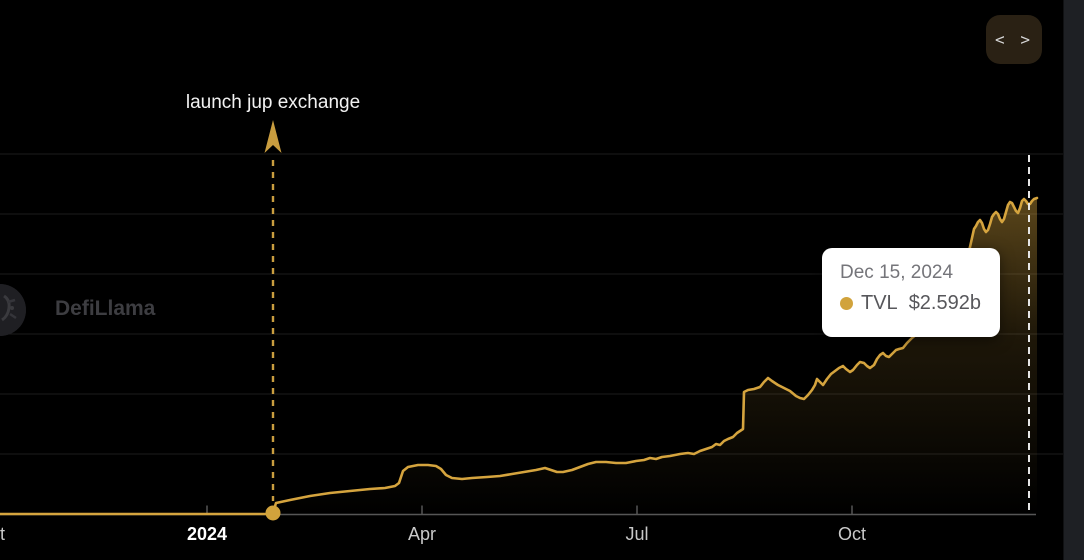  What do you see at coordinates (273, 102) in the screenshot?
I see `annotation-label: launch jup exchange` at bounding box center [273, 102].